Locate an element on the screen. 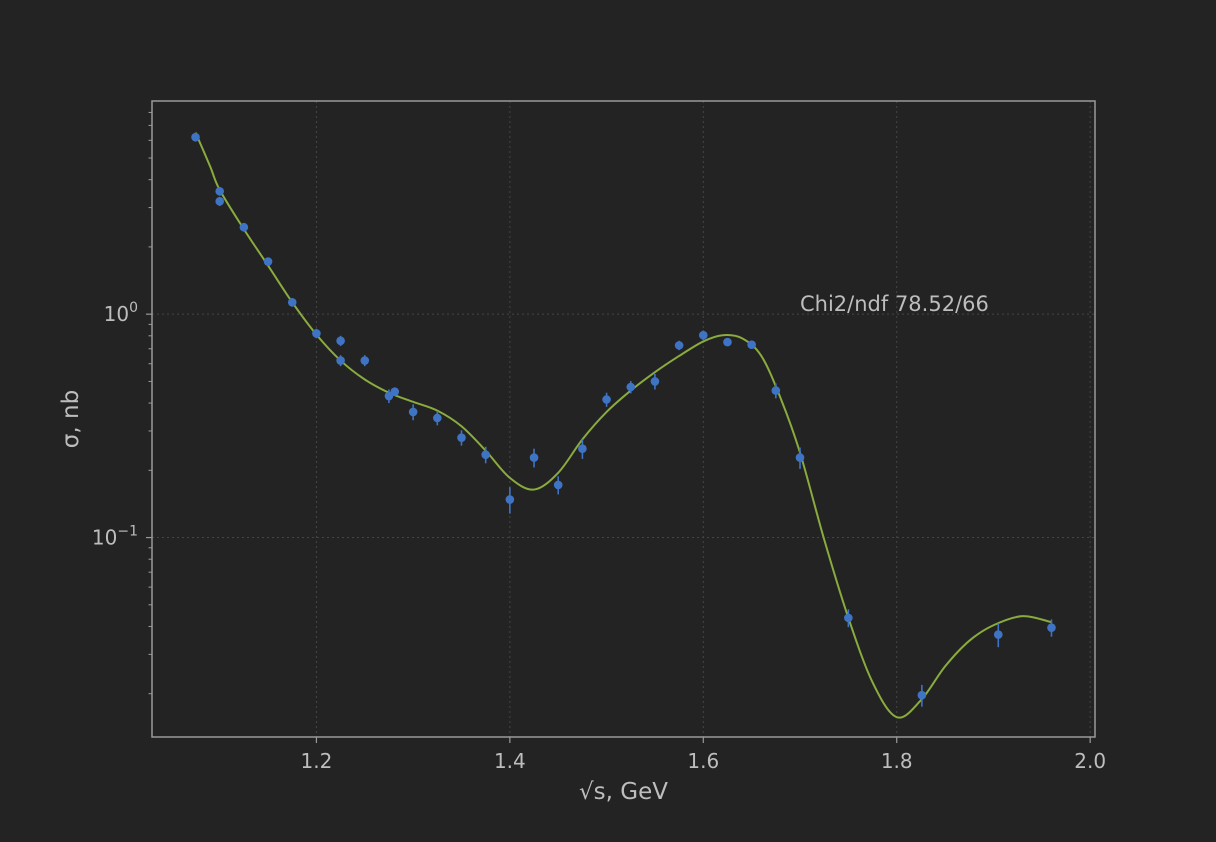 This screenshot has height=842, width=1216. x-tick-label: 1.8 is located at coordinates (897, 761).